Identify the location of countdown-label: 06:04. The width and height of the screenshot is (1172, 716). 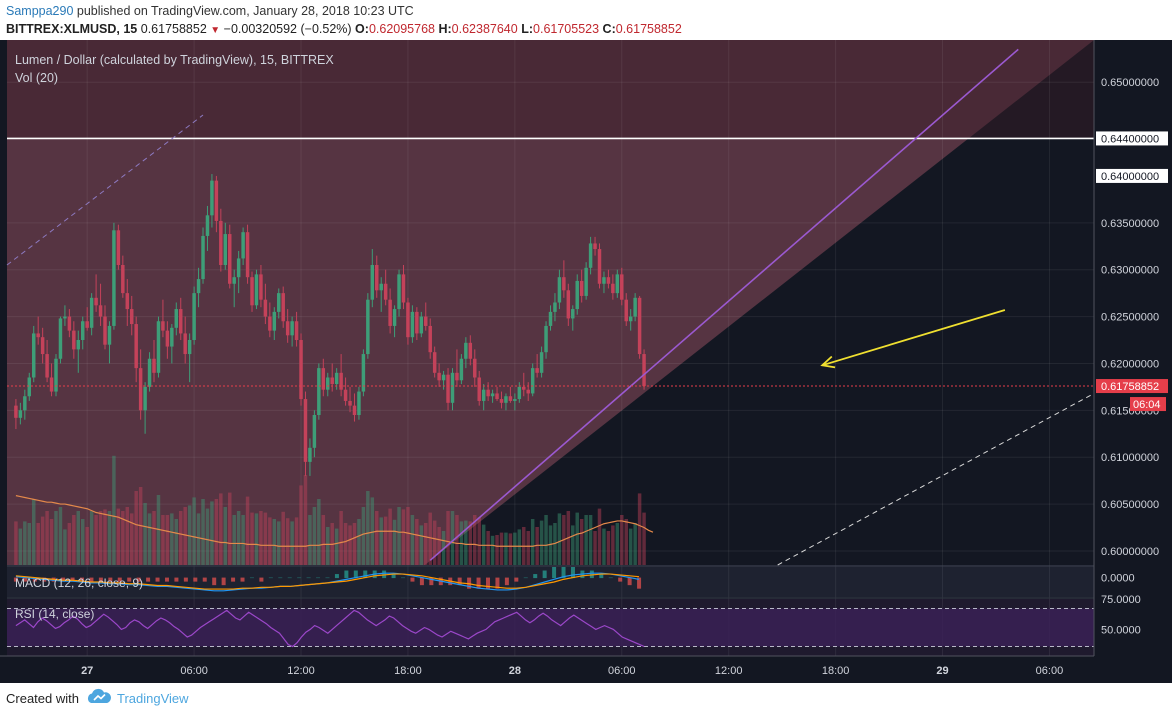
(1147, 405).